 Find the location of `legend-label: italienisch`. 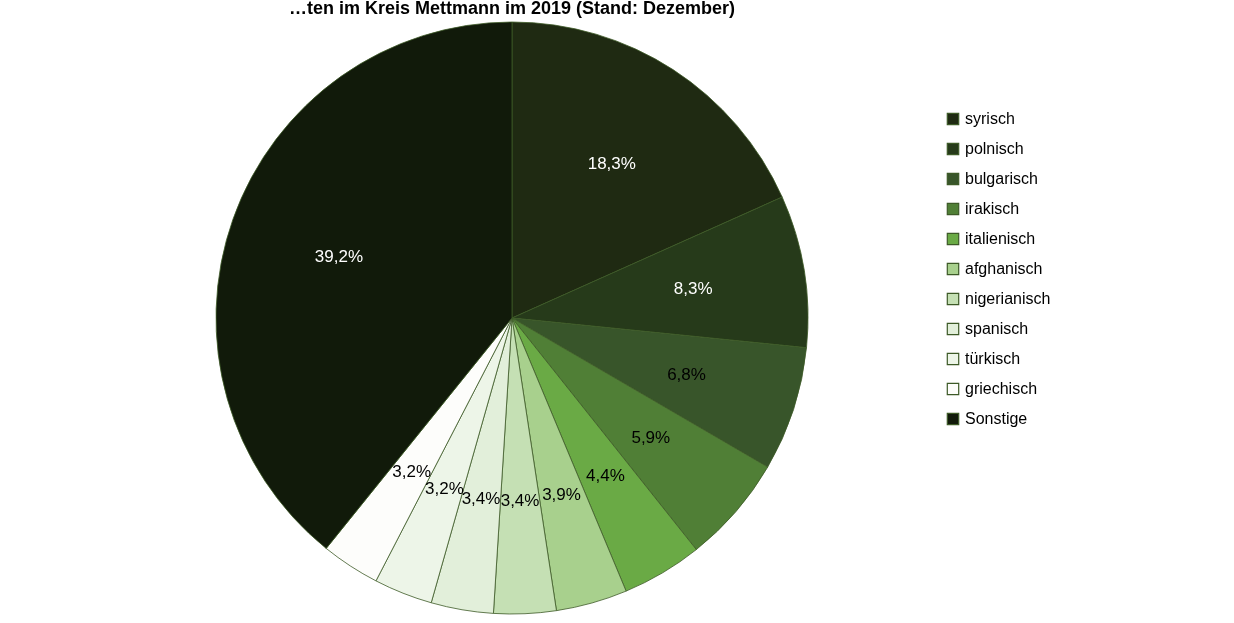

legend-label: italienisch is located at coordinates (1000, 238).